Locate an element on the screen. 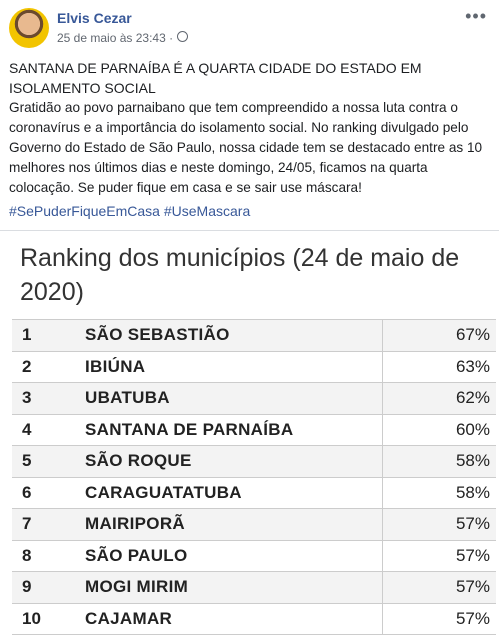 The height and width of the screenshot is (635, 499). table-row: 7 MAIRIPORÃ 57% is located at coordinates (254, 524).